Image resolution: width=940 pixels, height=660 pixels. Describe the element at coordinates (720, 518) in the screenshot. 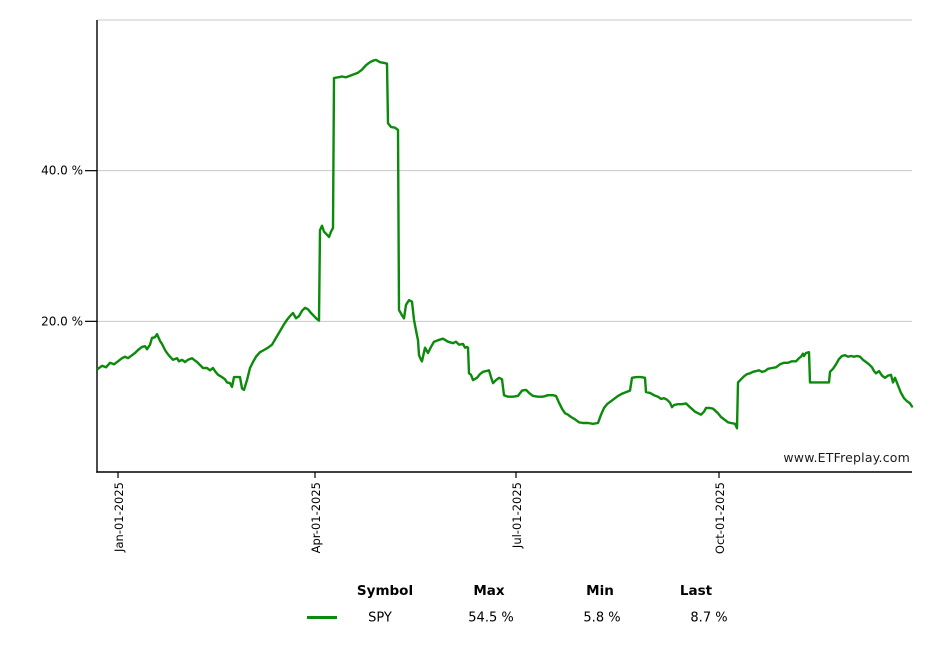

I see `x-tick-label-Oct-01-2025: Oct-01-2025` at that location.